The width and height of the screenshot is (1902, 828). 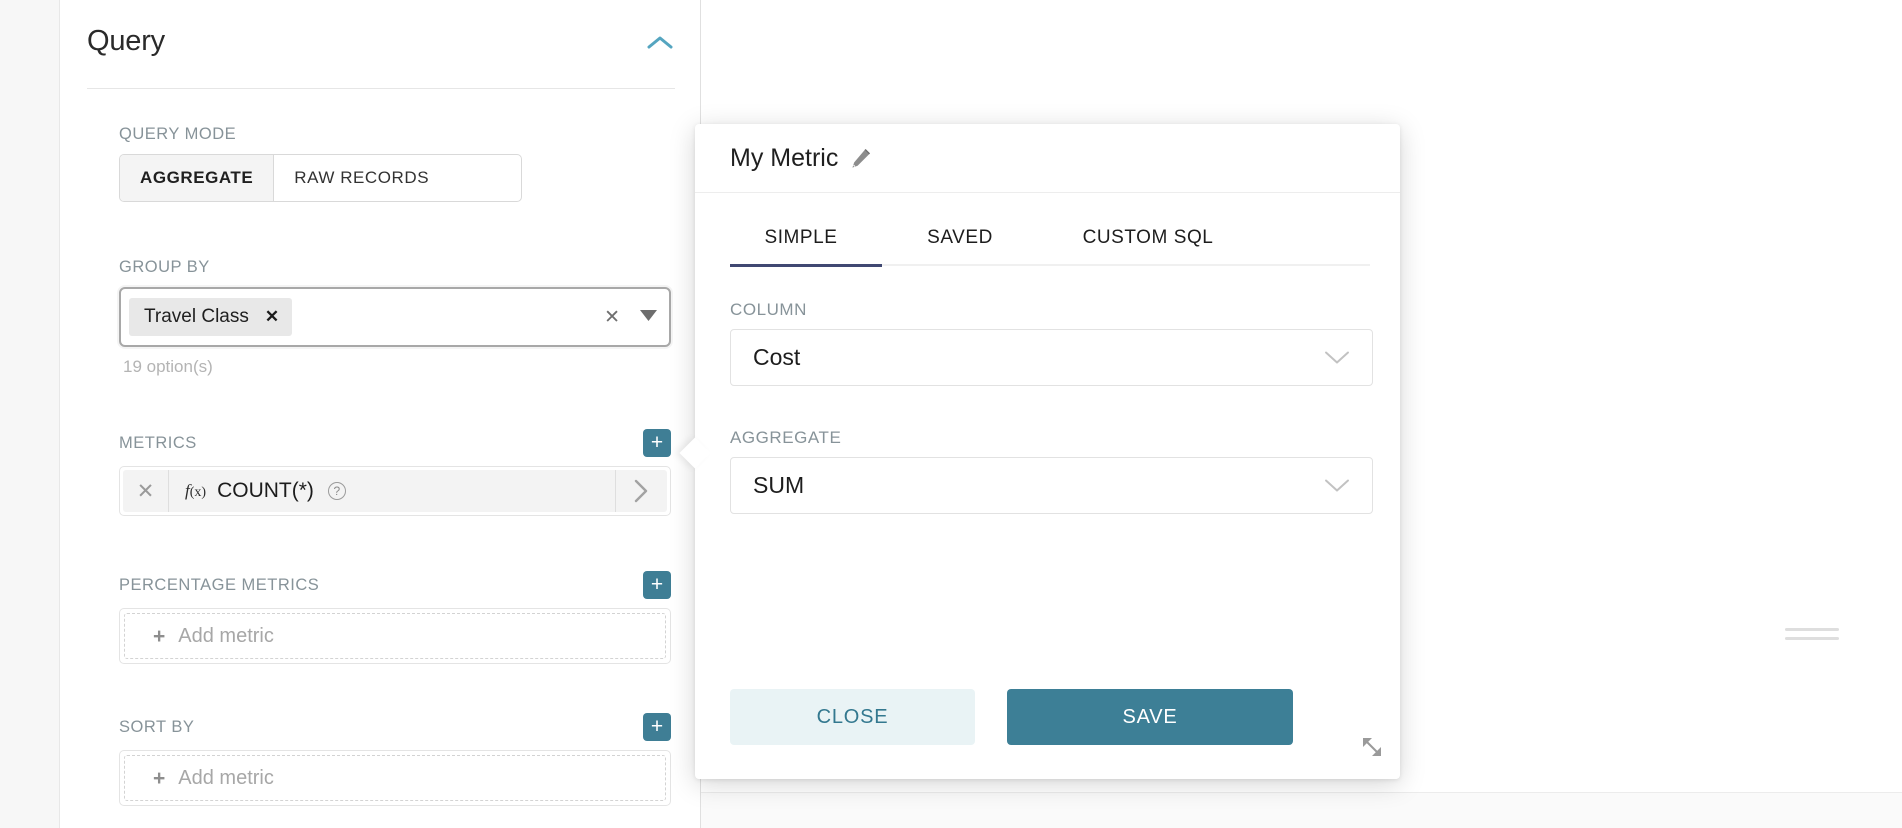 I want to click on metric-body: f(x) COUNT(*) ?, so click(x=392, y=491).